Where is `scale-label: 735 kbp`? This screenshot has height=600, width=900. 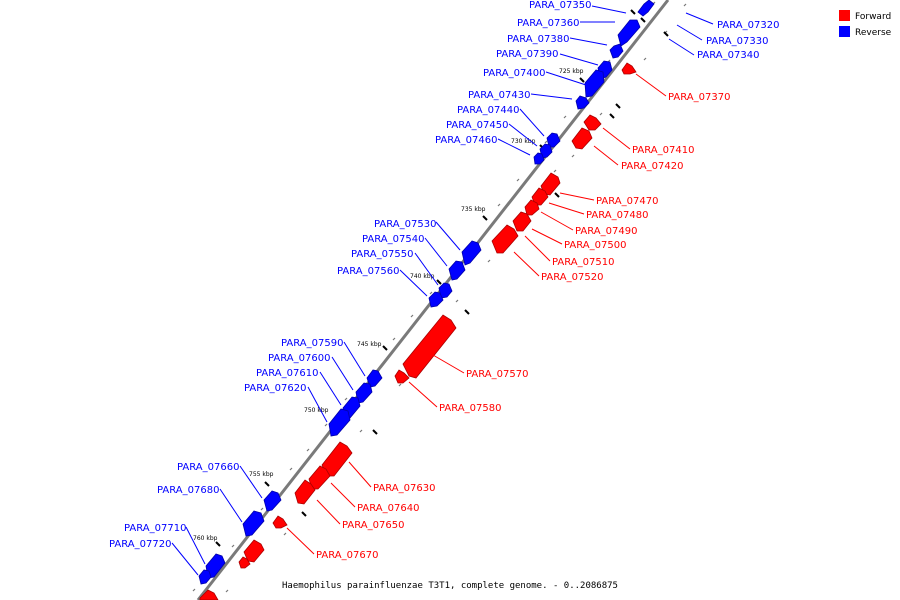
scale-label: 735 kbp is located at coordinates (473, 209).